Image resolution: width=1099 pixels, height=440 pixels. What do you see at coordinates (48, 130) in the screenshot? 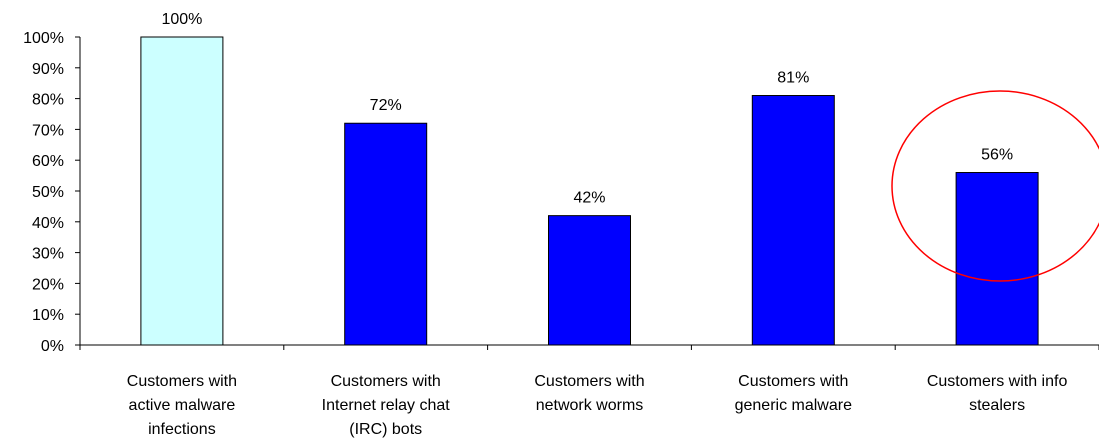
I see `y-tick-label: 70%` at bounding box center [48, 130].